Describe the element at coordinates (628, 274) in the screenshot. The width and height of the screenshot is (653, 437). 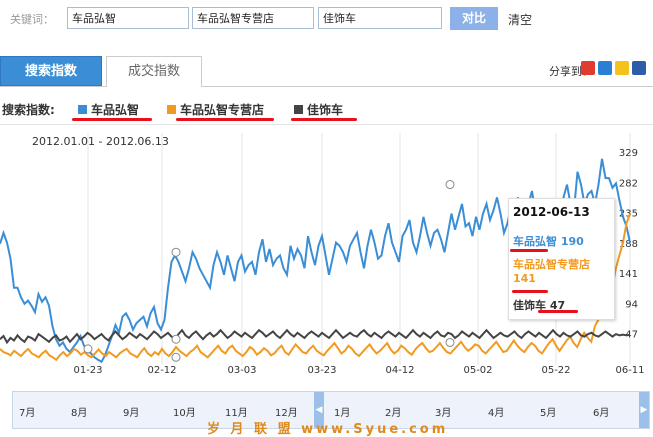
I see `y-tick-label: 141` at that location.